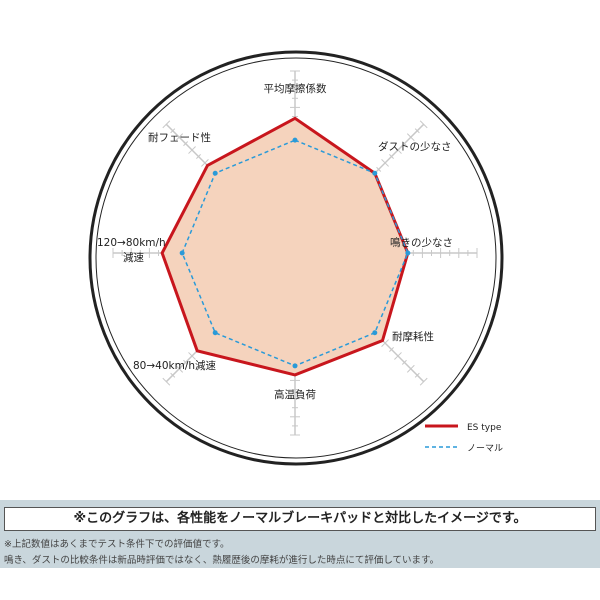  I want to click on axis-label: ダストの少なさ, so click(415, 146).